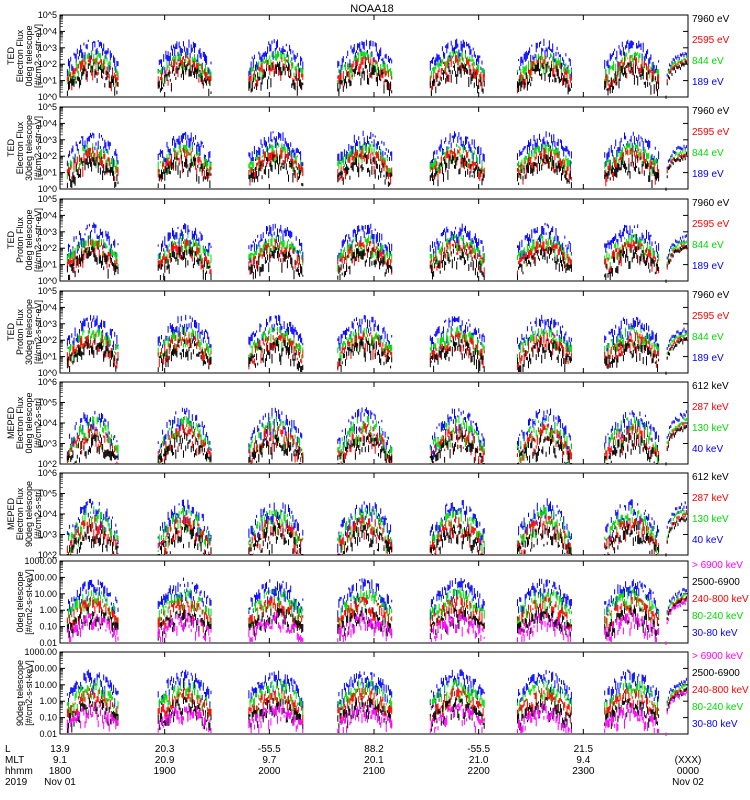  I want to click on ephemeris-row-label: hhmm, so click(19, 771).